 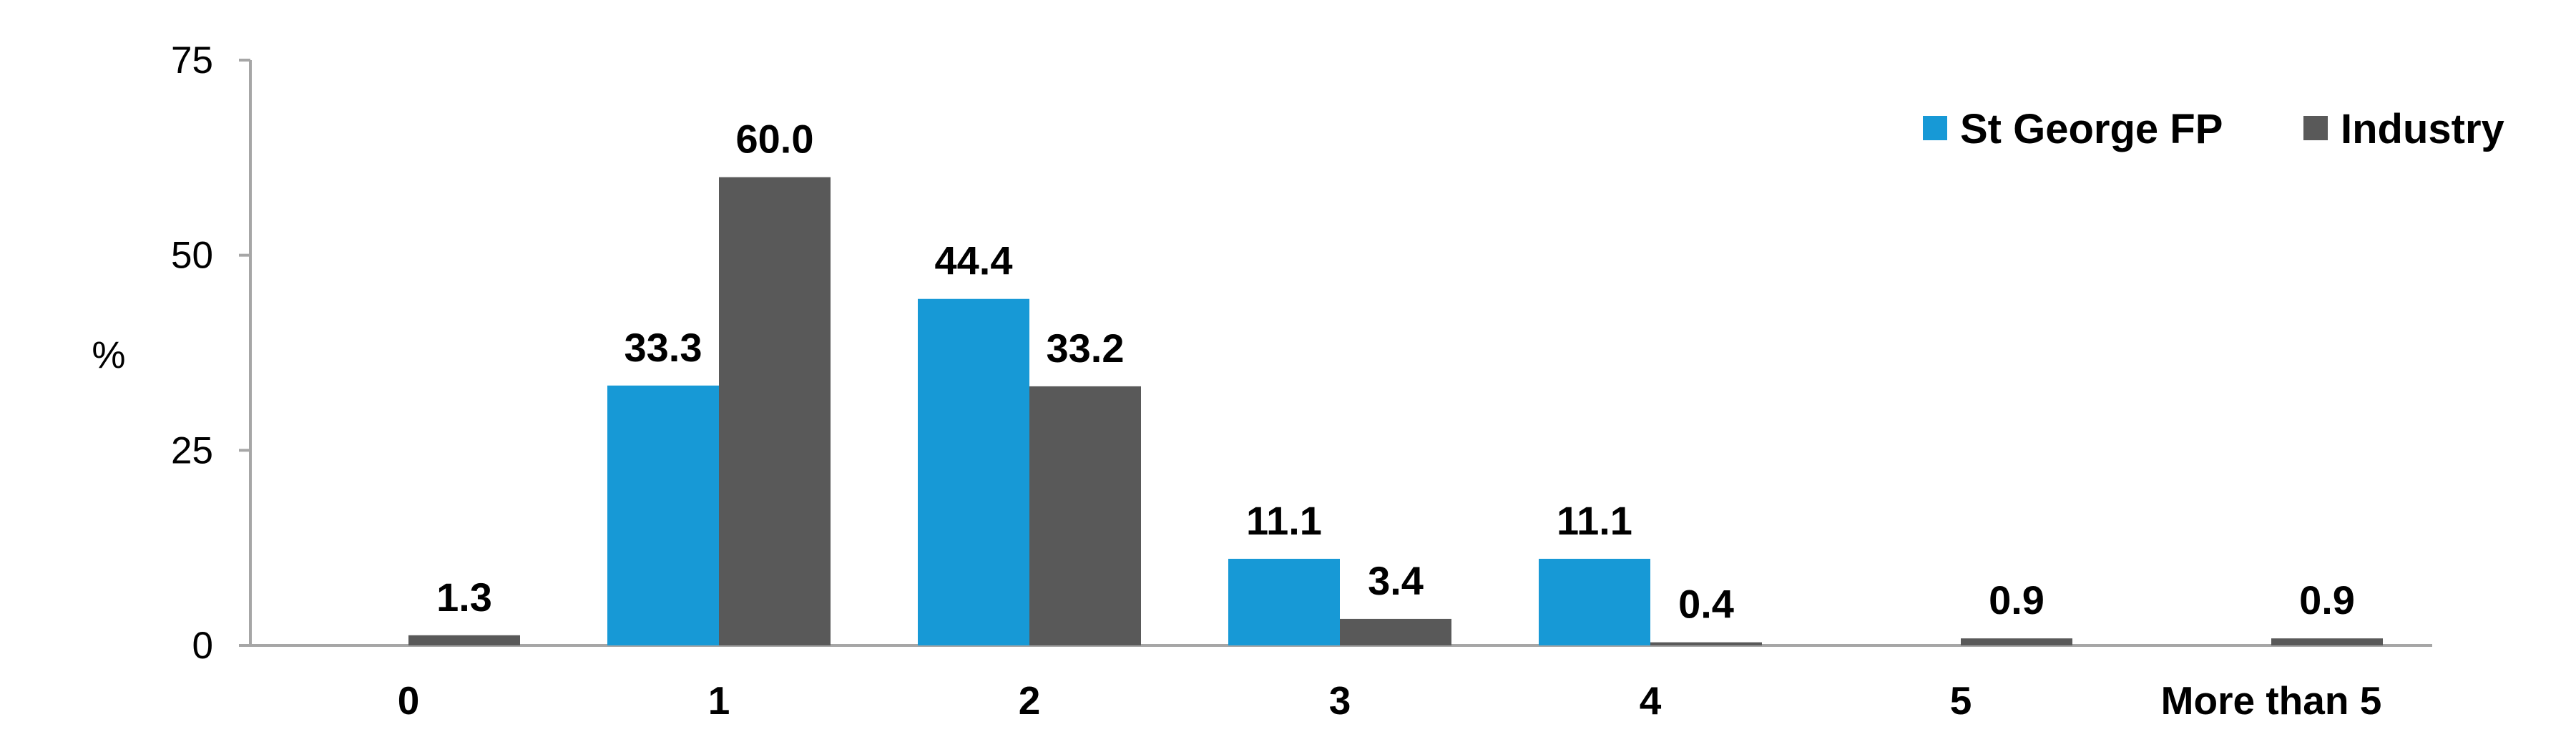 What do you see at coordinates (192, 451) in the screenshot?
I see `y-tick-label: 25` at bounding box center [192, 451].